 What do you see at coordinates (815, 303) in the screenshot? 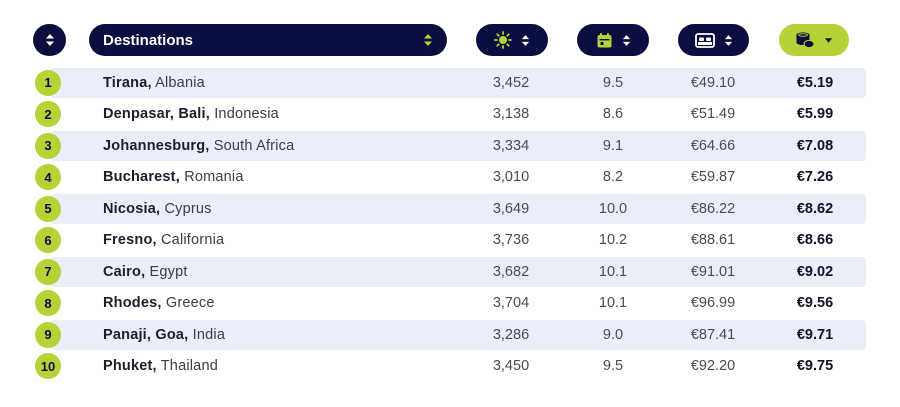
I see `cost-cell: €9.56` at bounding box center [815, 303].